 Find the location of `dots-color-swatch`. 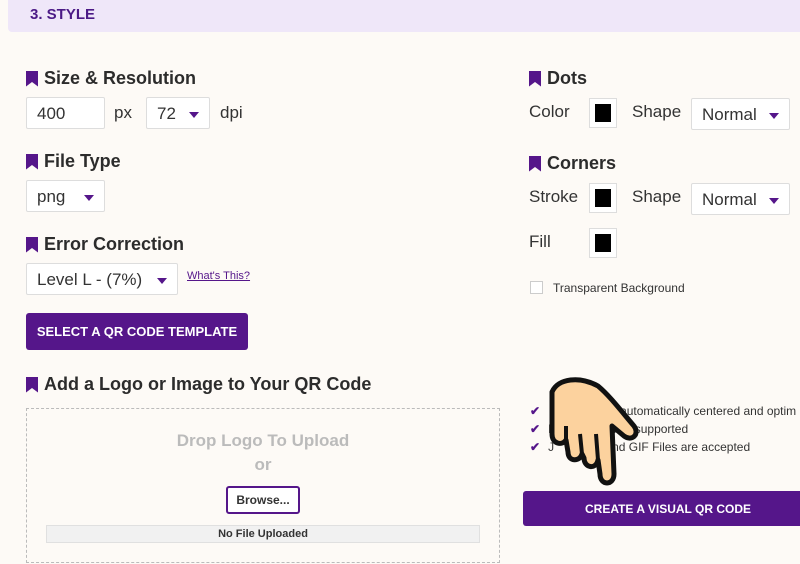

dots-color-swatch is located at coordinates (603, 113).